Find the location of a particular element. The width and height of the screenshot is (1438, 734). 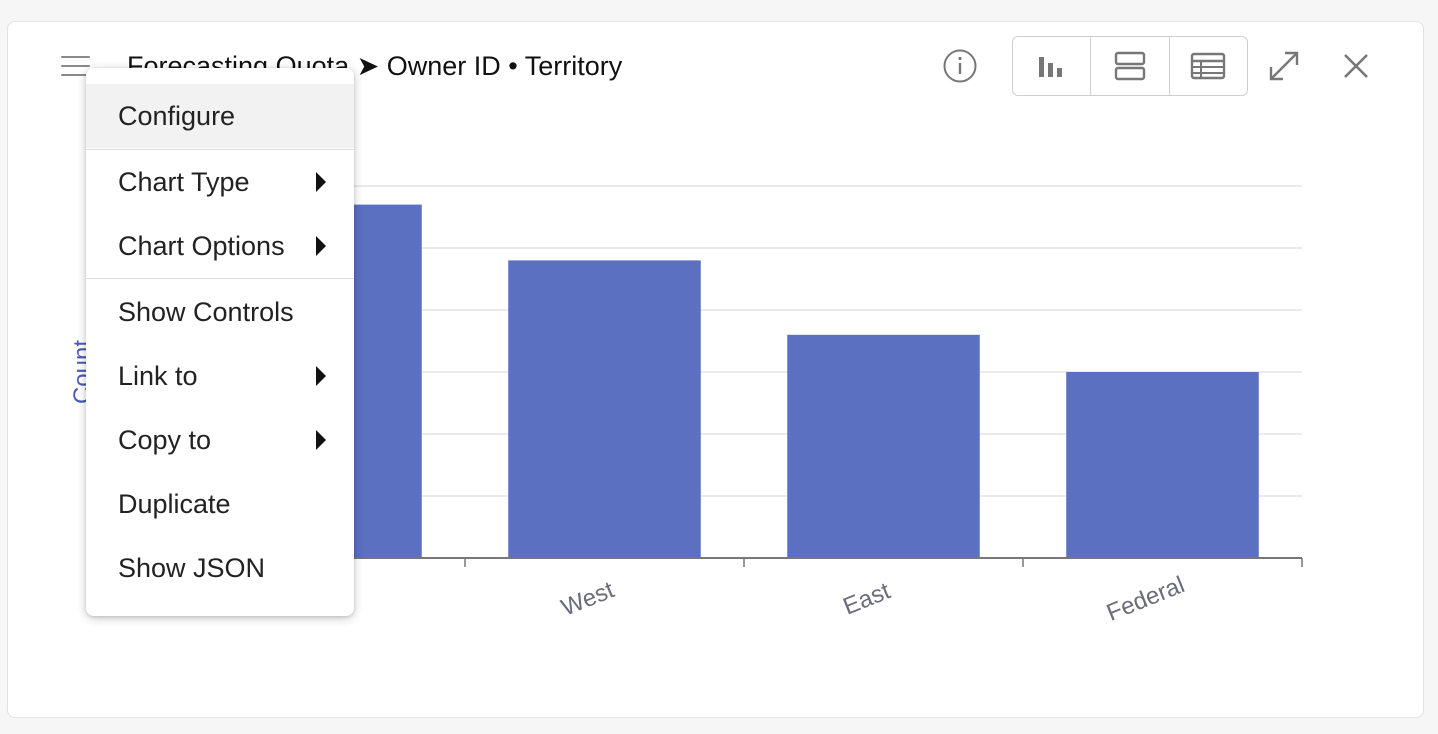

split-view-button is located at coordinates (1130, 66).